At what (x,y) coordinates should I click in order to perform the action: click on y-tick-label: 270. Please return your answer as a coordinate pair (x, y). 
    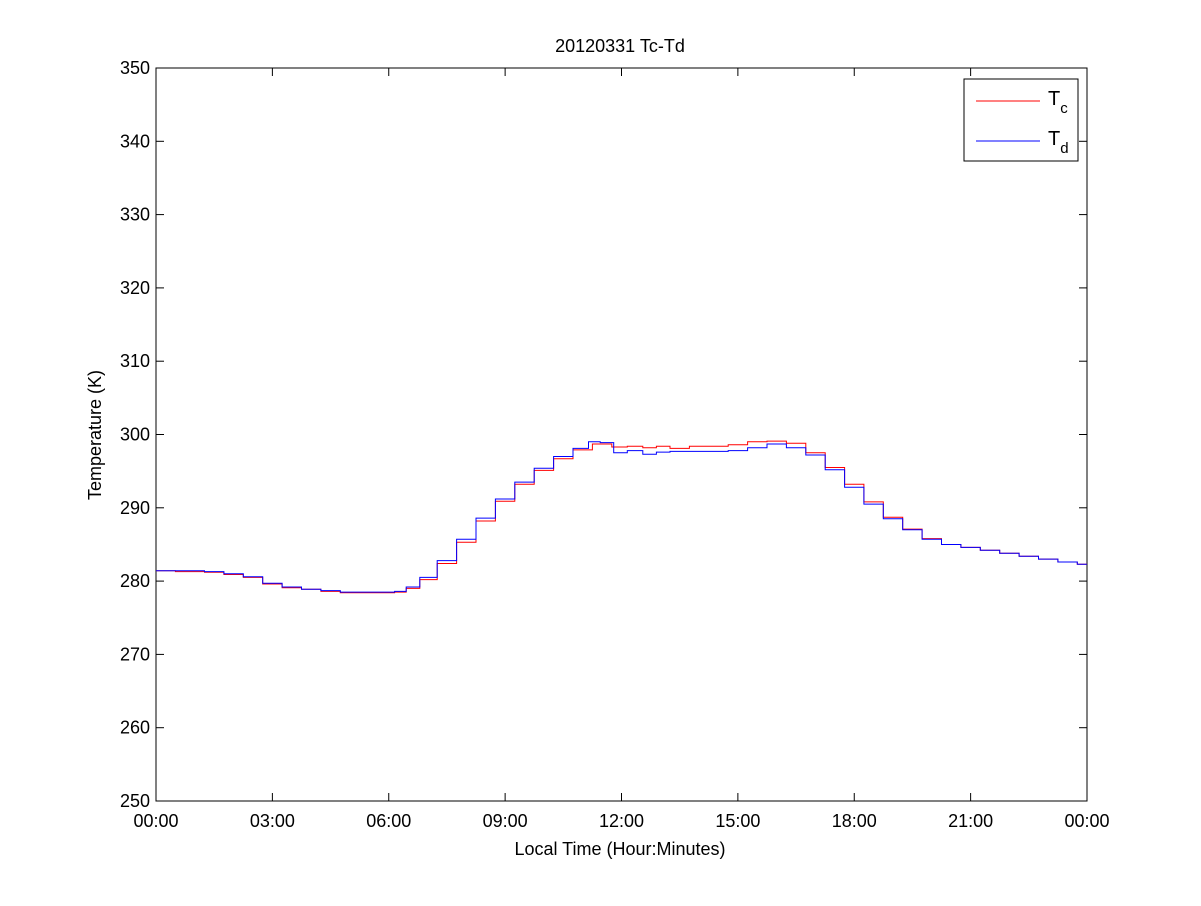
    Looking at the image, I should click on (135, 654).